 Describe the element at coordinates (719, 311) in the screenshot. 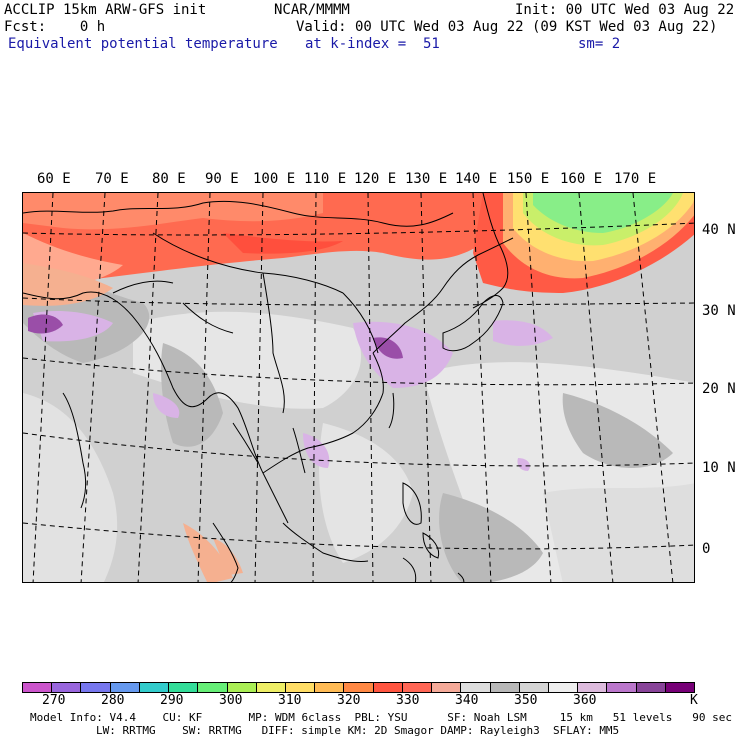

I see `lat-label: 30 N` at that location.